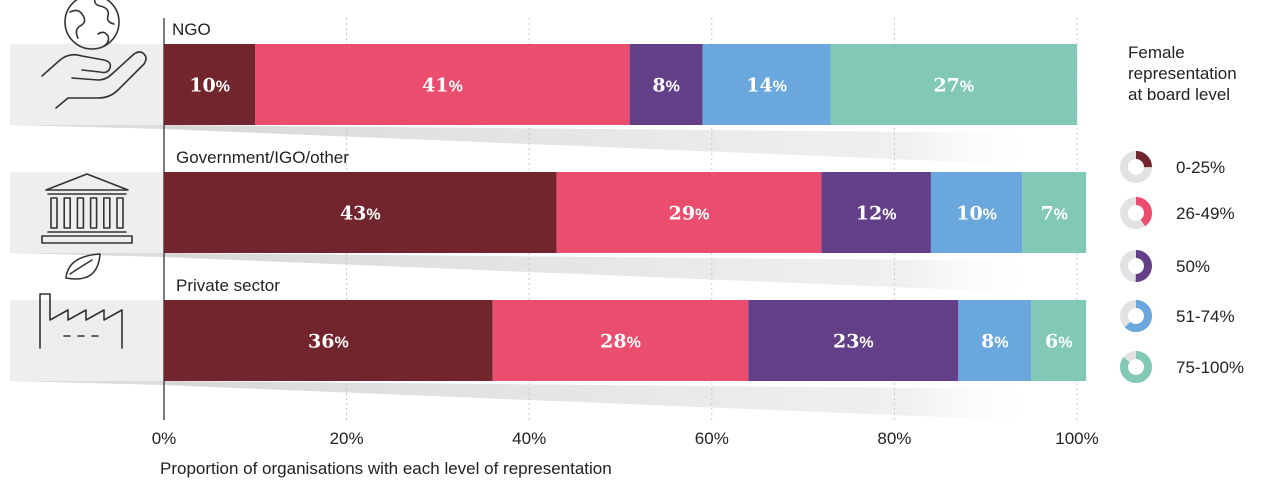 This screenshot has height=480, width=1263. What do you see at coordinates (1193, 266) in the screenshot?
I see `legend-label: 50%` at bounding box center [1193, 266].